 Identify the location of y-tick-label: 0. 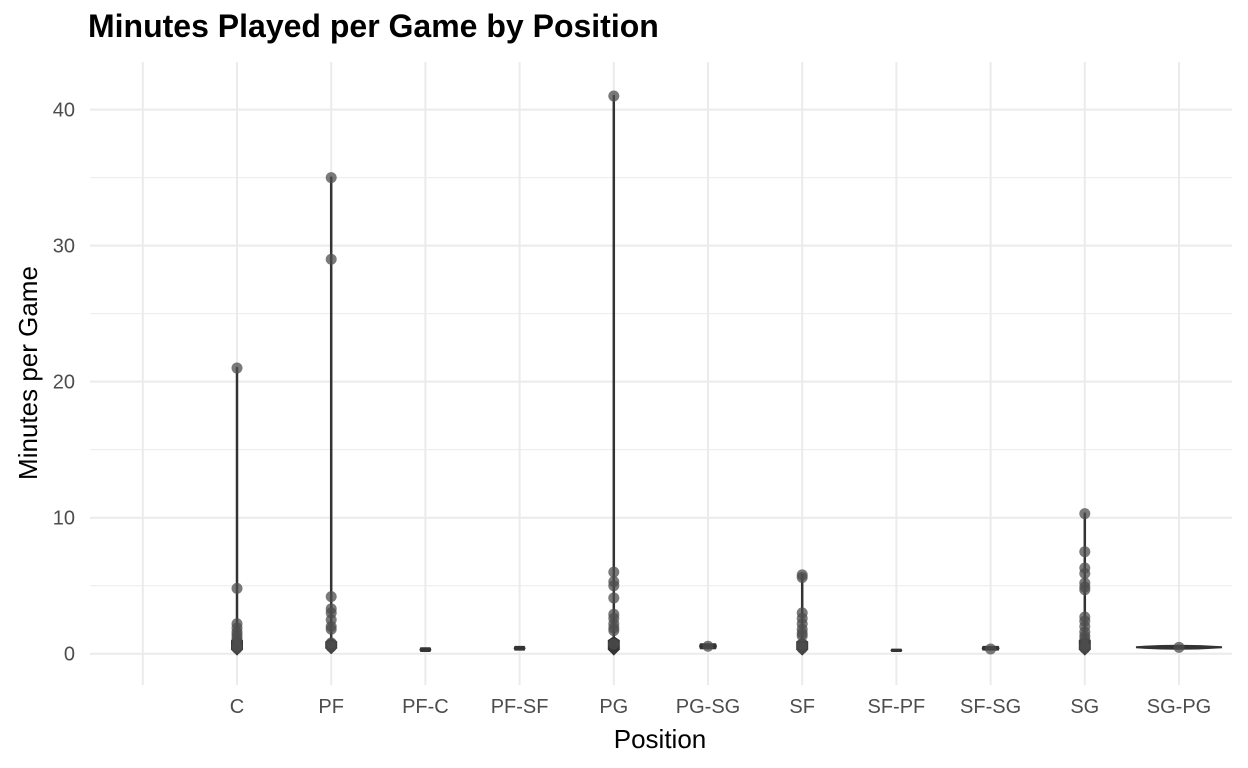
(69, 655).